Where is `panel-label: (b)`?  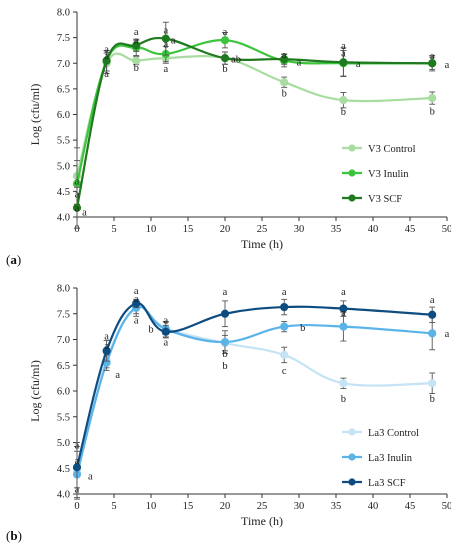
panel-label: (b) is located at coordinates (14, 535).